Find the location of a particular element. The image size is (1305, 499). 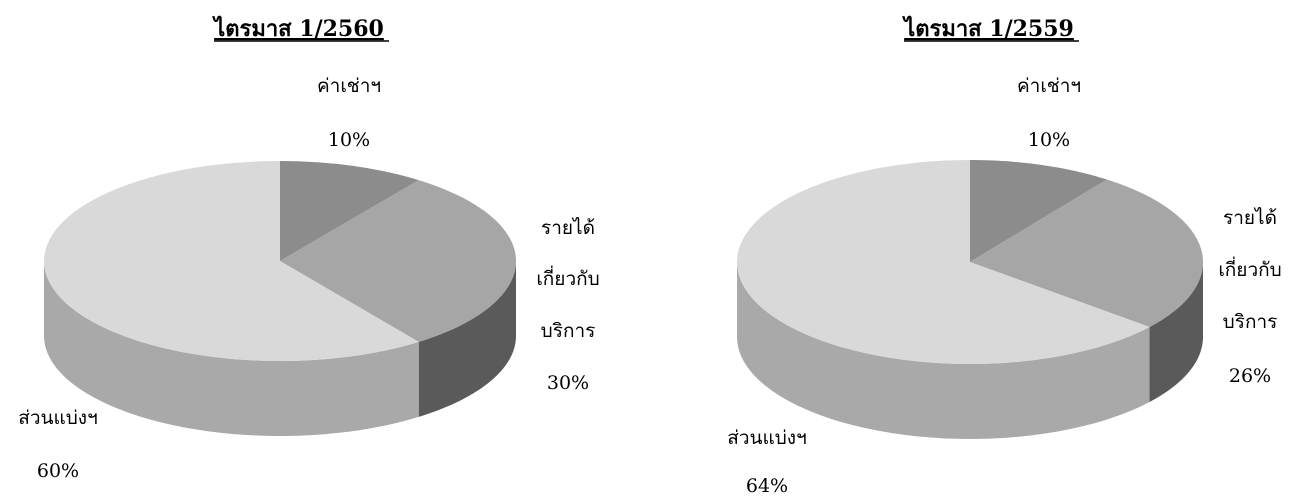

chart-title-2559: ไตรมาส 1/2559 is located at coordinates (988, 28).